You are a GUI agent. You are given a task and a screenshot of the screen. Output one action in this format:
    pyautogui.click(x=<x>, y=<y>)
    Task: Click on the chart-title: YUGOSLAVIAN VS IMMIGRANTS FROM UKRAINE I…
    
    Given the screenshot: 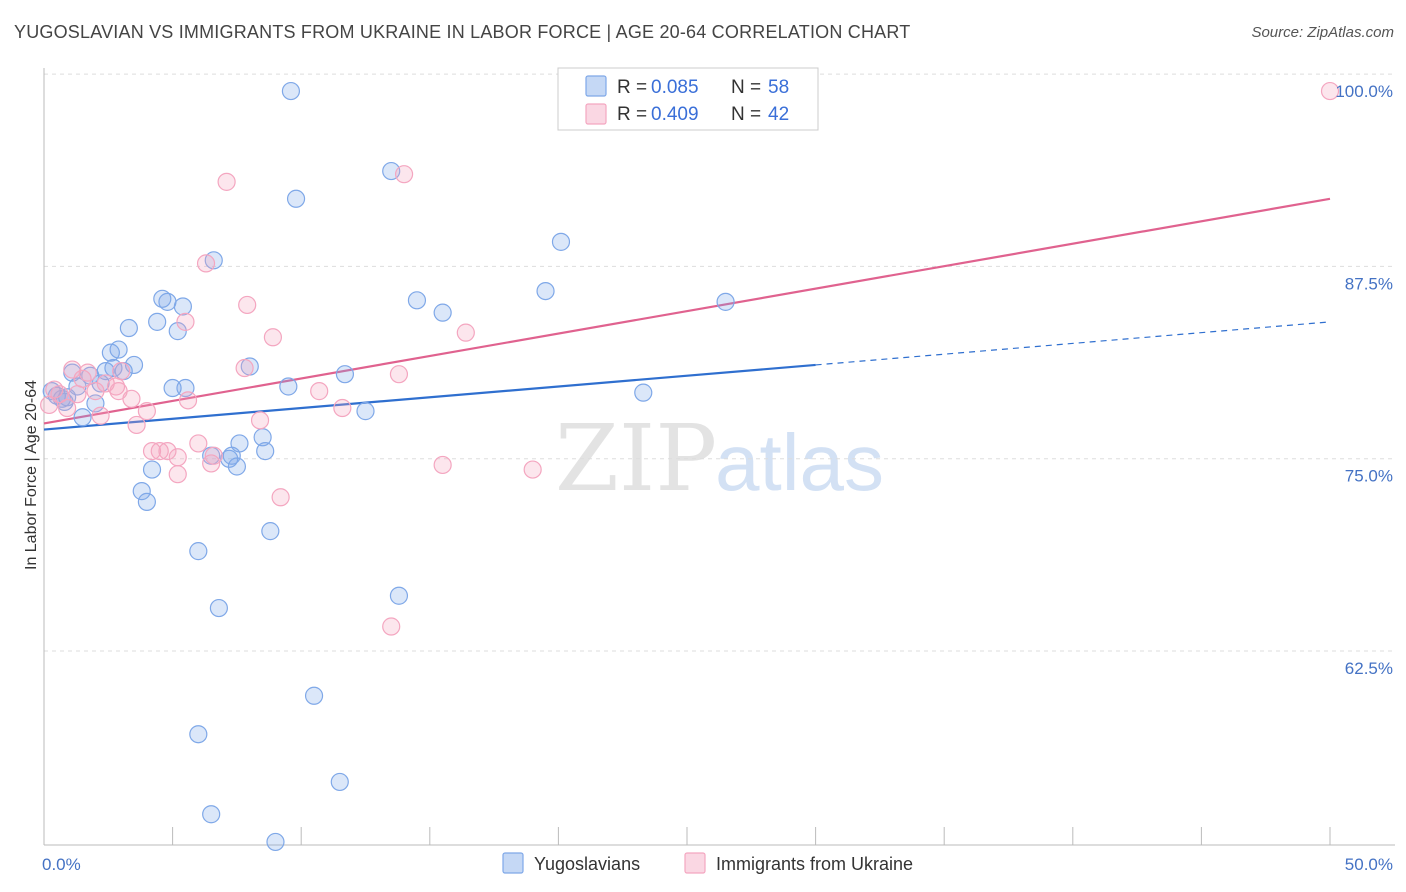 What is the action you would take?
    pyautogui.click(x=462, y=32)
    